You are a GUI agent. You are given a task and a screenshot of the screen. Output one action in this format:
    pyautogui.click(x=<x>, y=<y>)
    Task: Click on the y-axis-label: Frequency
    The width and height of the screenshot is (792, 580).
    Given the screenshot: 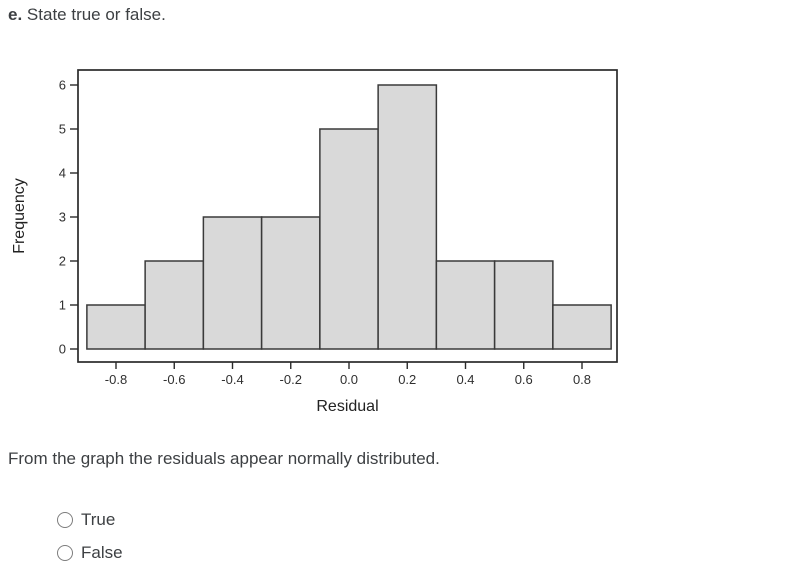 What is the action you would take?
    pyautogui.click(x=19, y=216)
    